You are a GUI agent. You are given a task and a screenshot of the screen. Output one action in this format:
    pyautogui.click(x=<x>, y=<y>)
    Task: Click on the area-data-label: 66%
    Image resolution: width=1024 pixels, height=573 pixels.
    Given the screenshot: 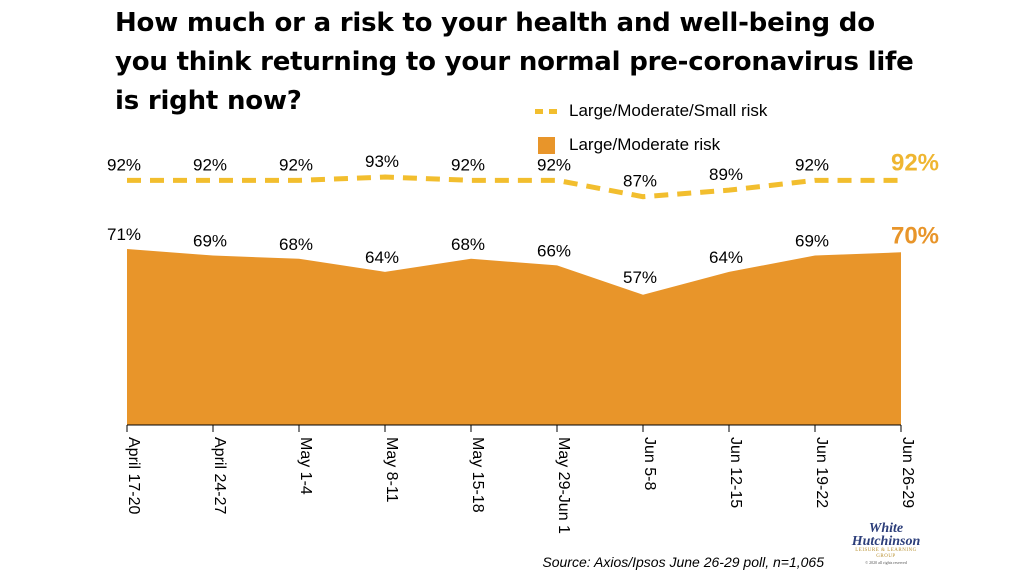 What is the action you would take?
    pyautogui.click(x=554, y=250)
    